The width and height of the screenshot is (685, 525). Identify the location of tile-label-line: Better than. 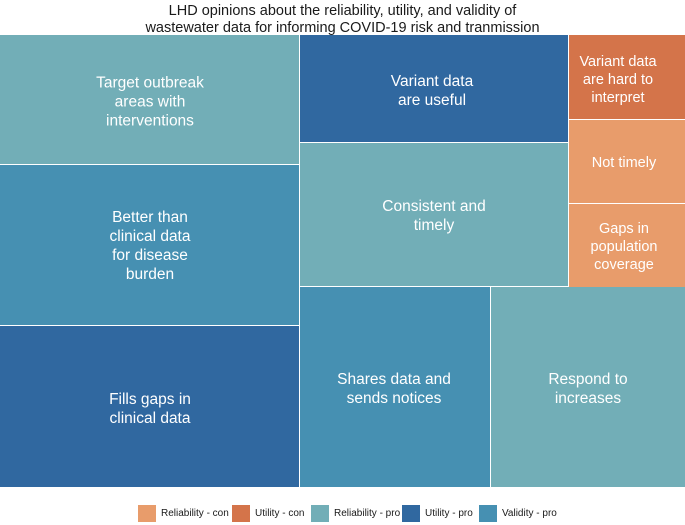
(150, 217).